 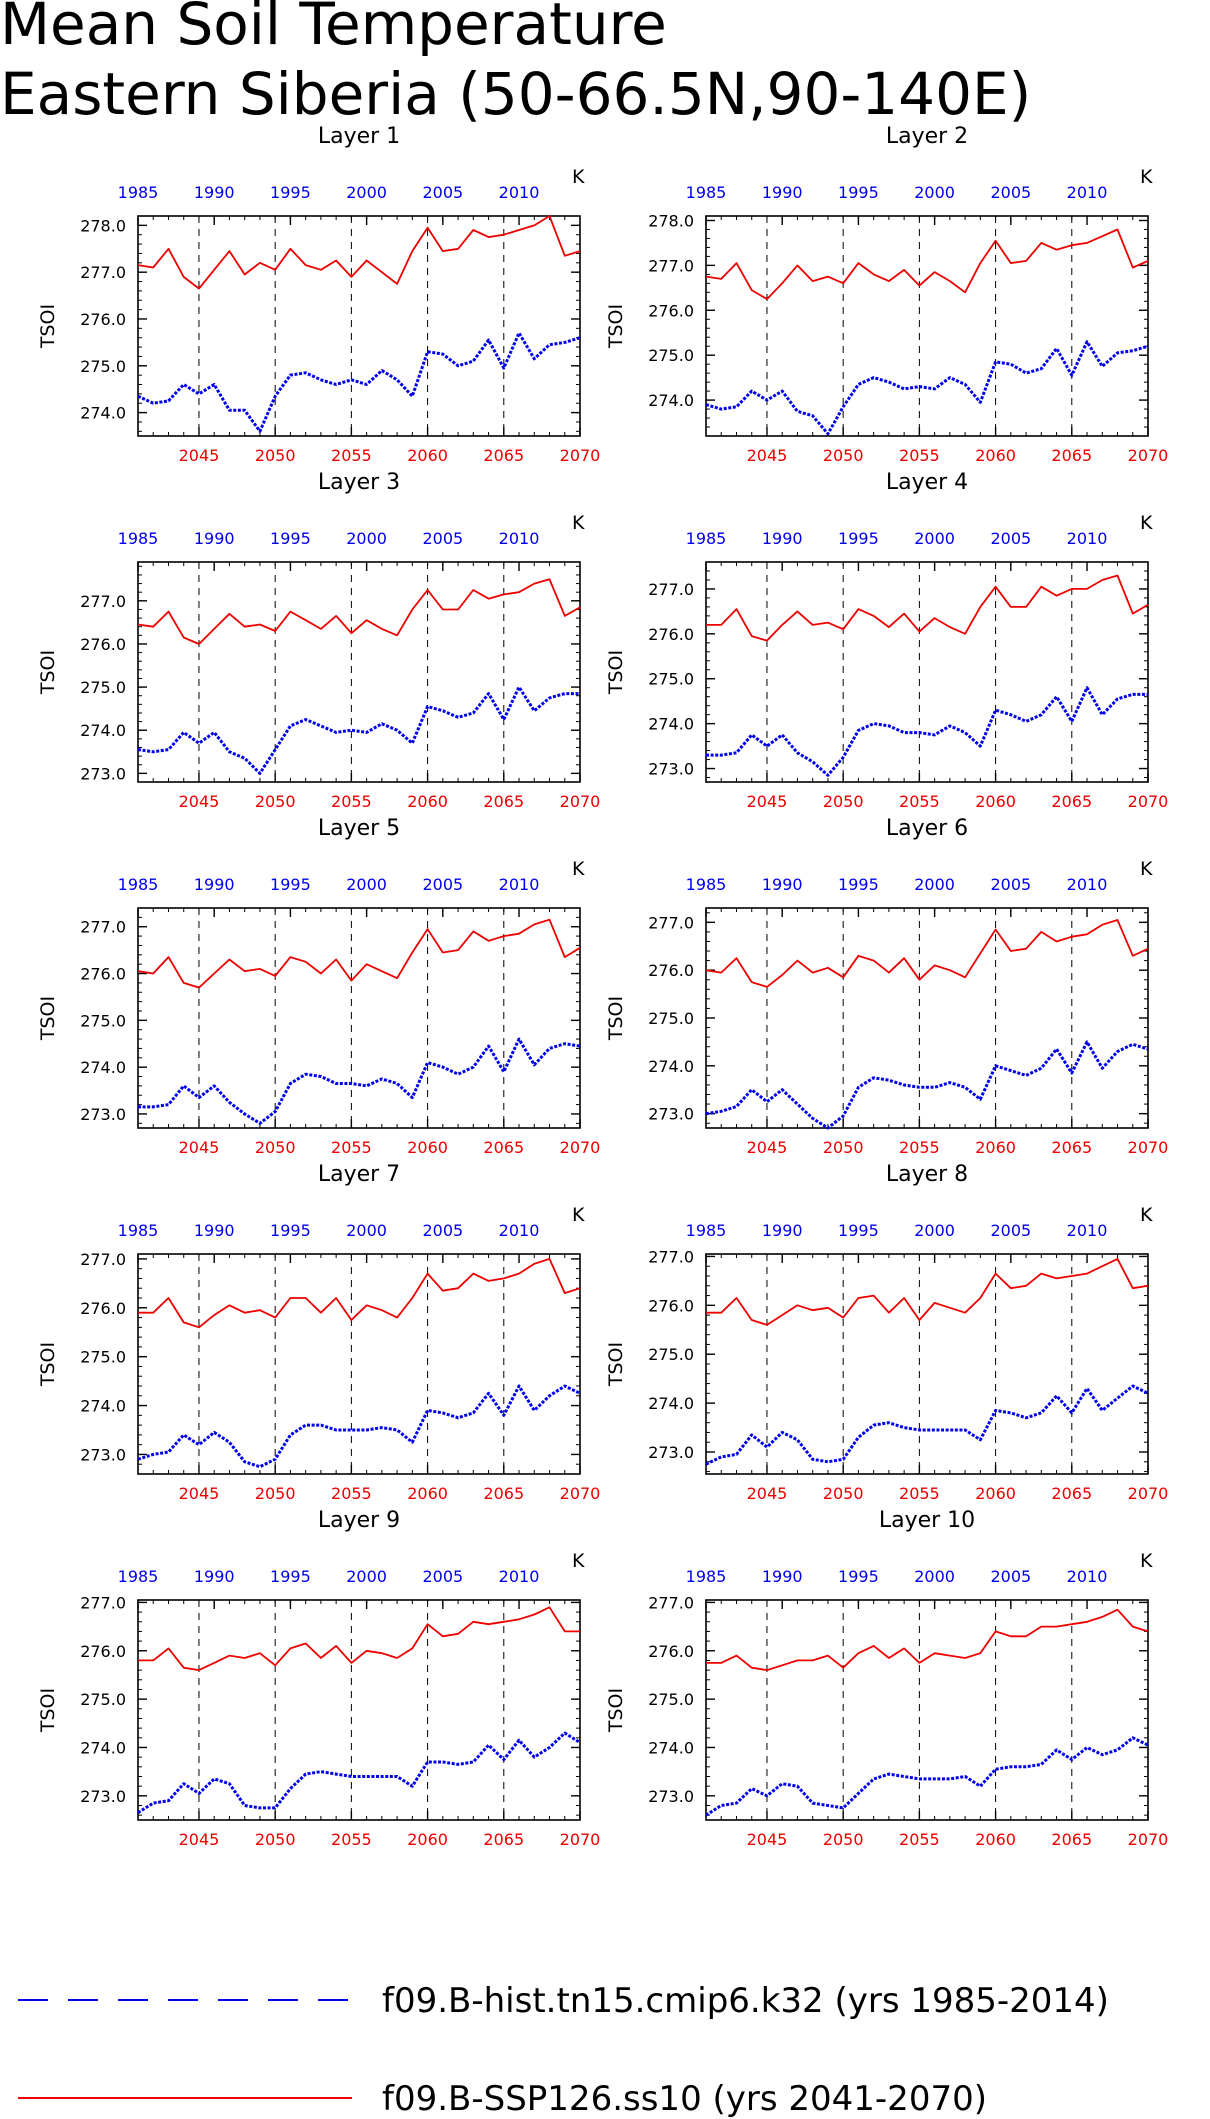 What do you see at coordinates (927, 1520) in the screenshot?
I see `panel-title: Layer 10` at bounding box center [927, 1520].